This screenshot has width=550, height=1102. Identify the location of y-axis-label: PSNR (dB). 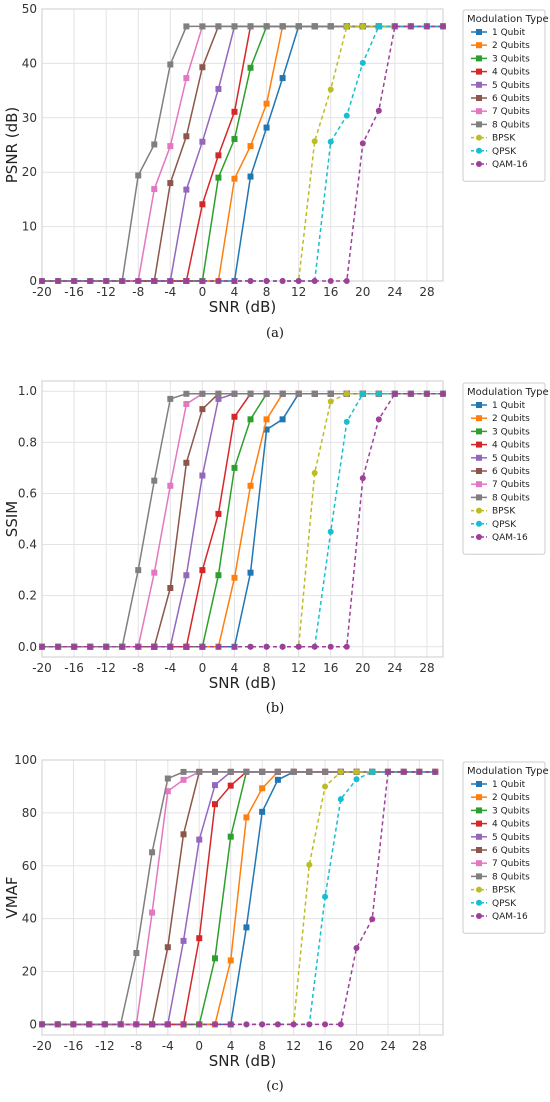
(12, 145).